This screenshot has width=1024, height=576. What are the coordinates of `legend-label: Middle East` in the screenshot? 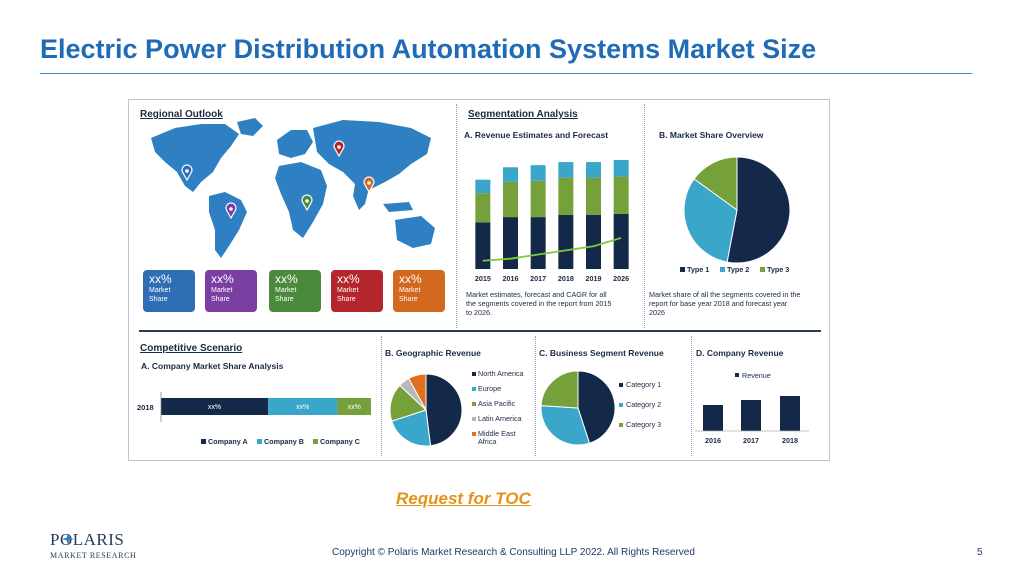 It's located at (497, 433).